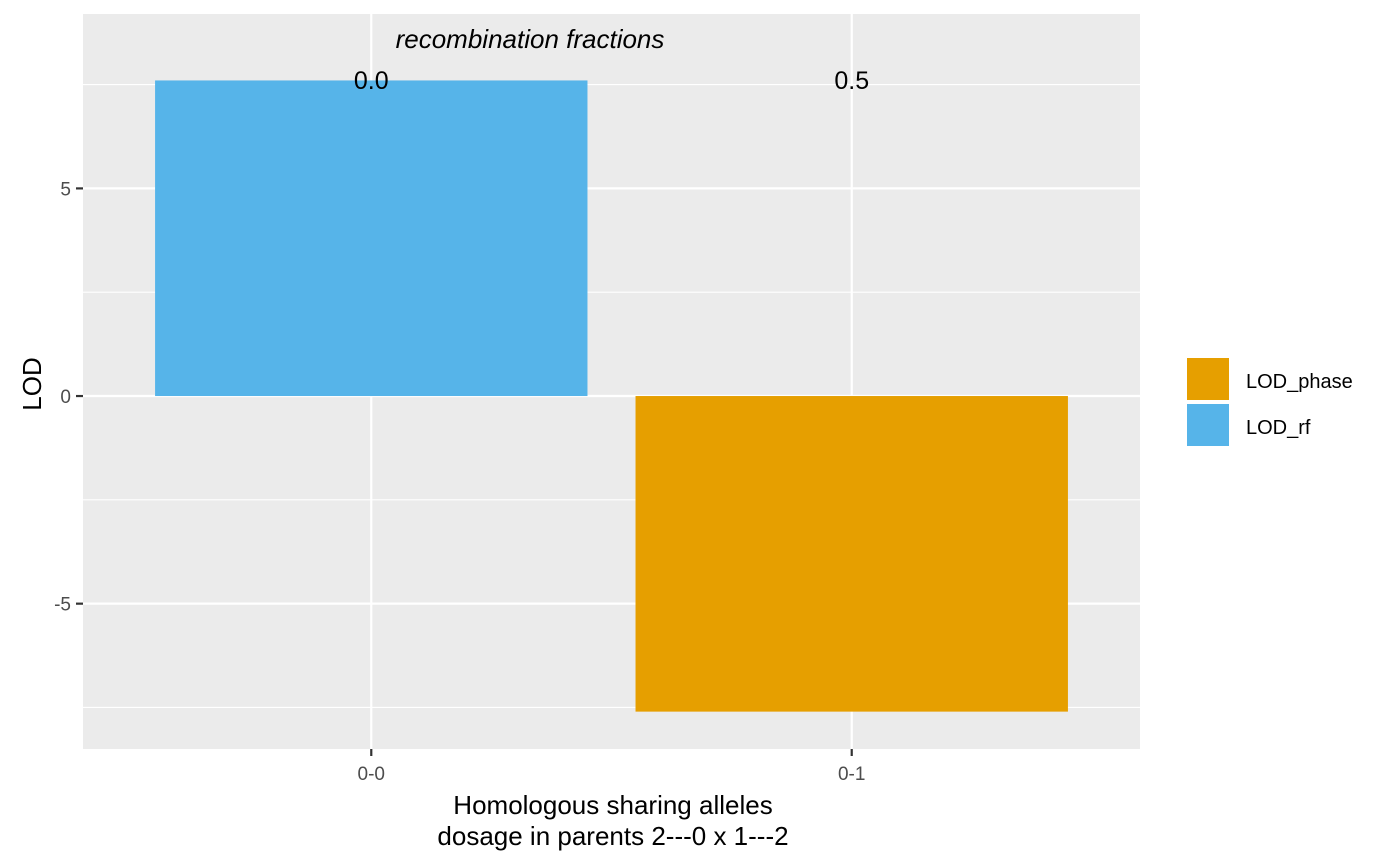  What do you see at coordinates (1269, 402) in the screenshot?
I see `legend: LOD_phase LOD_rf` at bounding box center [1269, 402].